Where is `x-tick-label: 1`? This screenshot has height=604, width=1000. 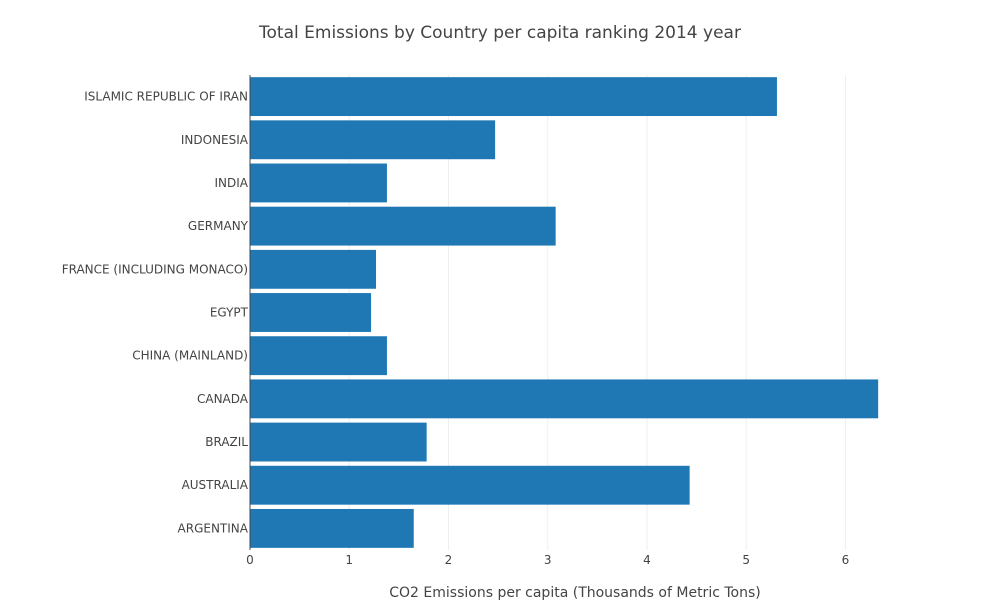 x-tick-label: 1 is located at coordinates (349, 560).